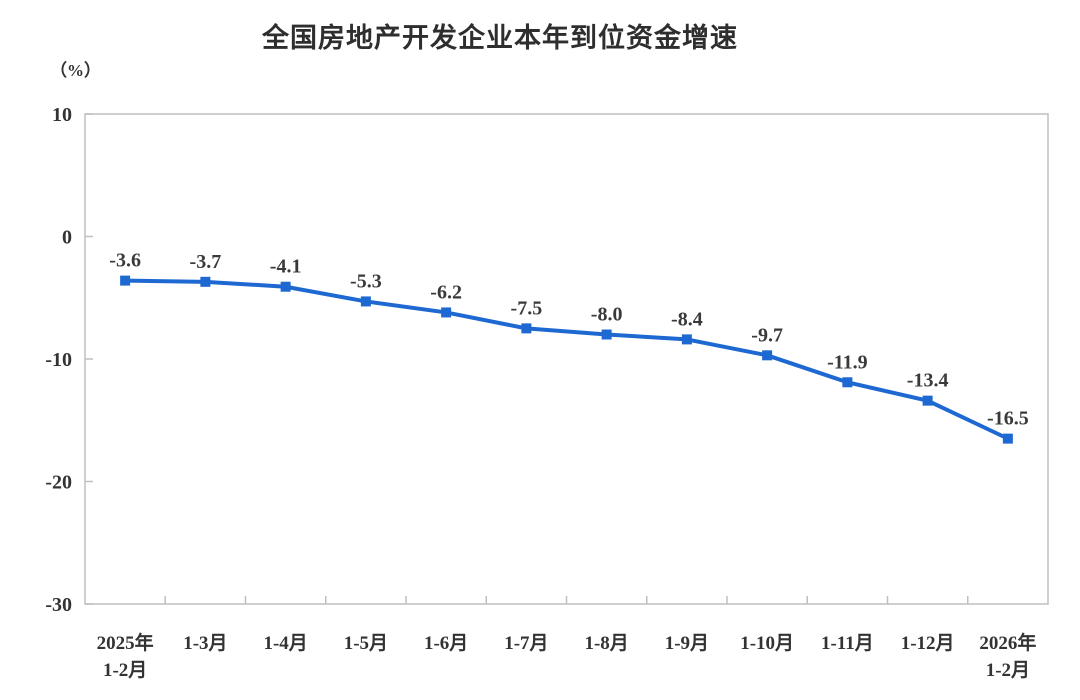 Image resolution: width=1080 pixels, height=700 pixels. I want to click on data-label: -4.1, so click(286, 267).